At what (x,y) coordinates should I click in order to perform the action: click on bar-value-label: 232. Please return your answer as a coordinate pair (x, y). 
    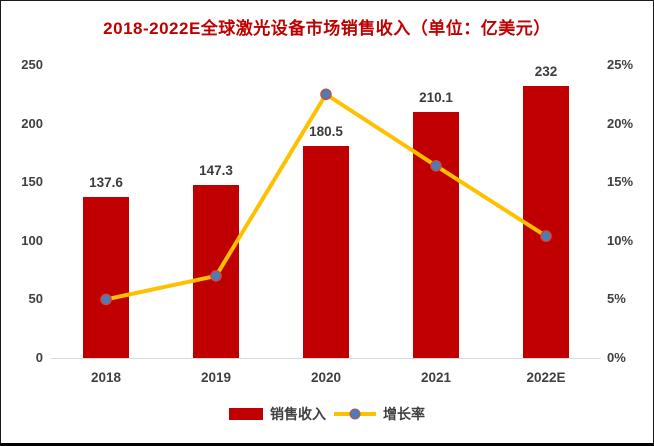
    Looking at the image, I should click on (546, 72).